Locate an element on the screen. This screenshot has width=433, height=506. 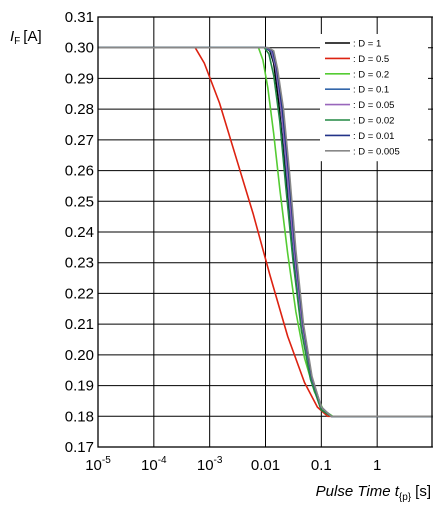
y-axis-title: IF [A] is located at coordinates (26, 37).